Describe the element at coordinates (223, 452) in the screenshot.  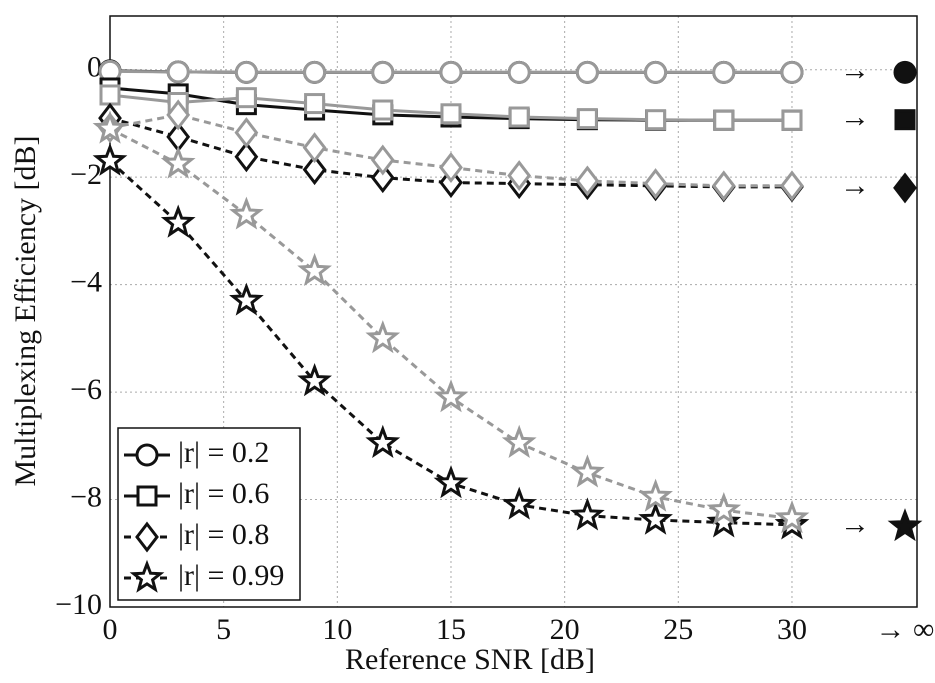
I see `legend-label: |r| = 0.2` at that location.